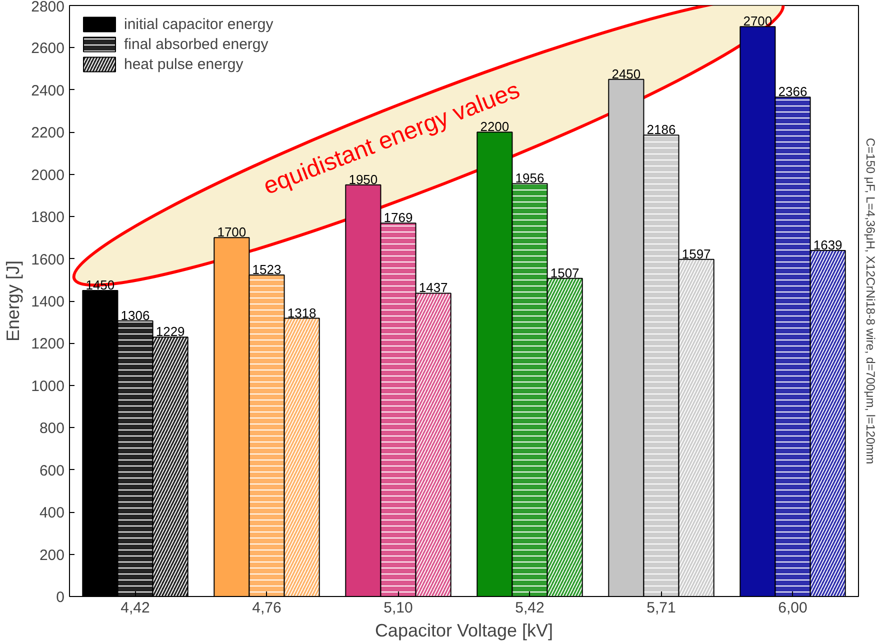  I want to click on y-tick-label: 200, so click(52, 555).